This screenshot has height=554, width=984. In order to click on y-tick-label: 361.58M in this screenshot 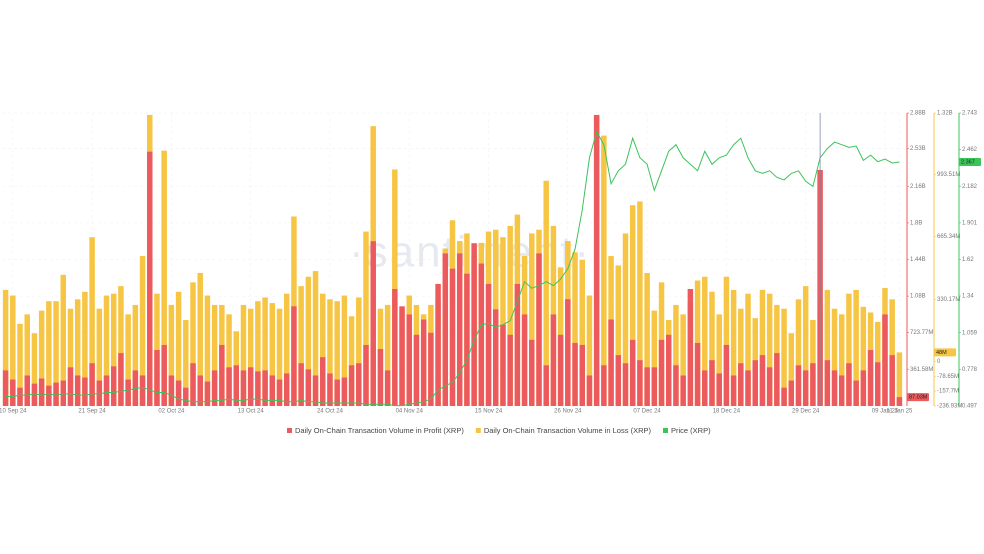, I will do `click(921, 370)`.